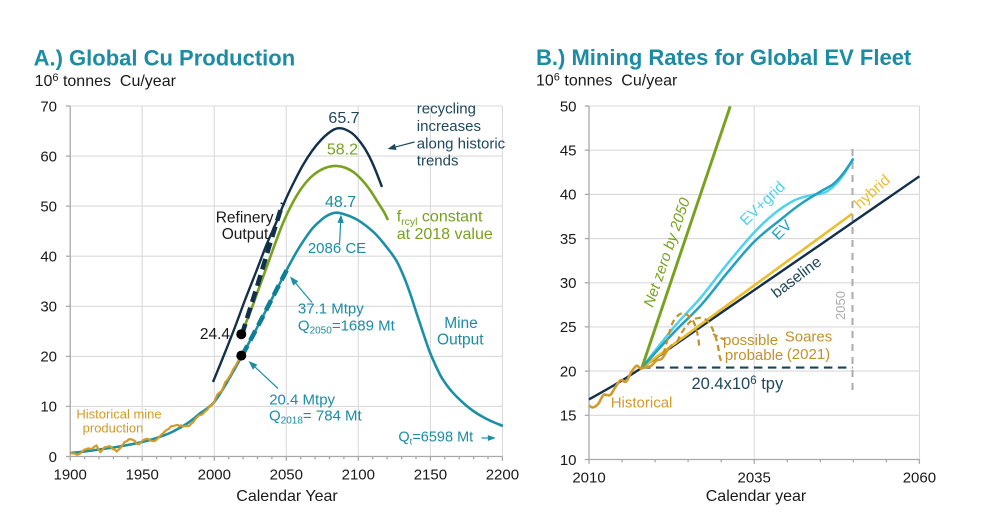 Image resolution: width=984 pixels, height=519 pixels. Describe the element at coordinates (118, 413) in the screenshot. I see `svg-text: Historical mine` at that location.